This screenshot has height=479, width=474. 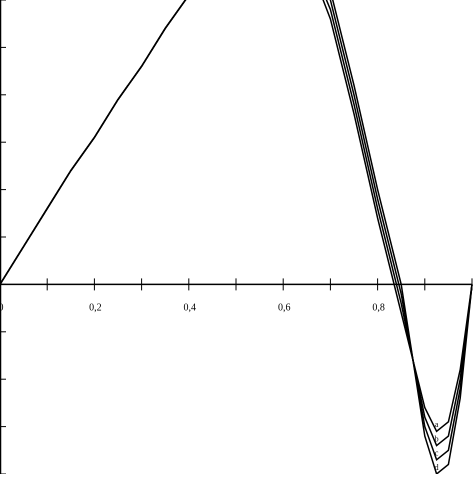 I want to click on x-tick-label: 0, so click(x=2, y=308).